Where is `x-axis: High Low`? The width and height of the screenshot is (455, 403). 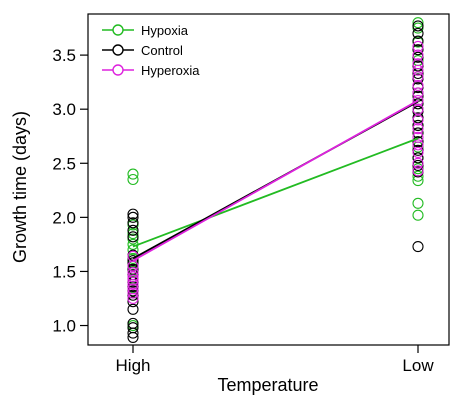
x-axis: High Low is located at coordinates (275, 360).